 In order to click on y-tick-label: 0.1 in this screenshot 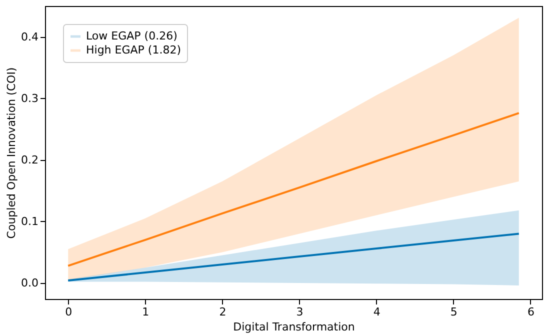, I will do `click(29, 221)`.